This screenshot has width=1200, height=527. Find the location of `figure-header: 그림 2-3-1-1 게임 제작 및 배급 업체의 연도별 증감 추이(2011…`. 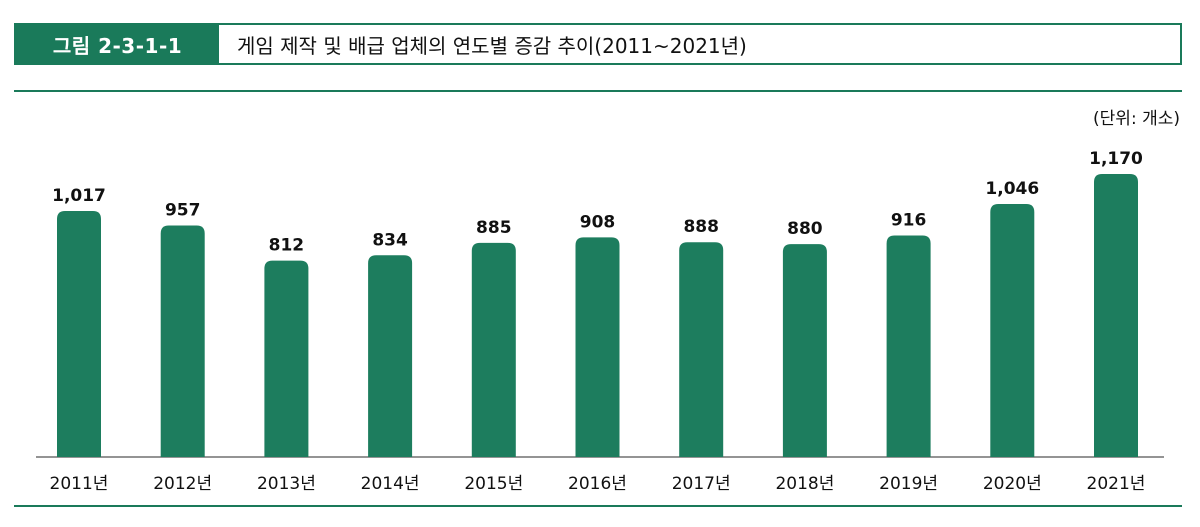

figure-header: 그림 2-3-1-1 게임 제작 및 배급 업체의 연도별 증감 추이(2011… is located at coordinates (598, 44).